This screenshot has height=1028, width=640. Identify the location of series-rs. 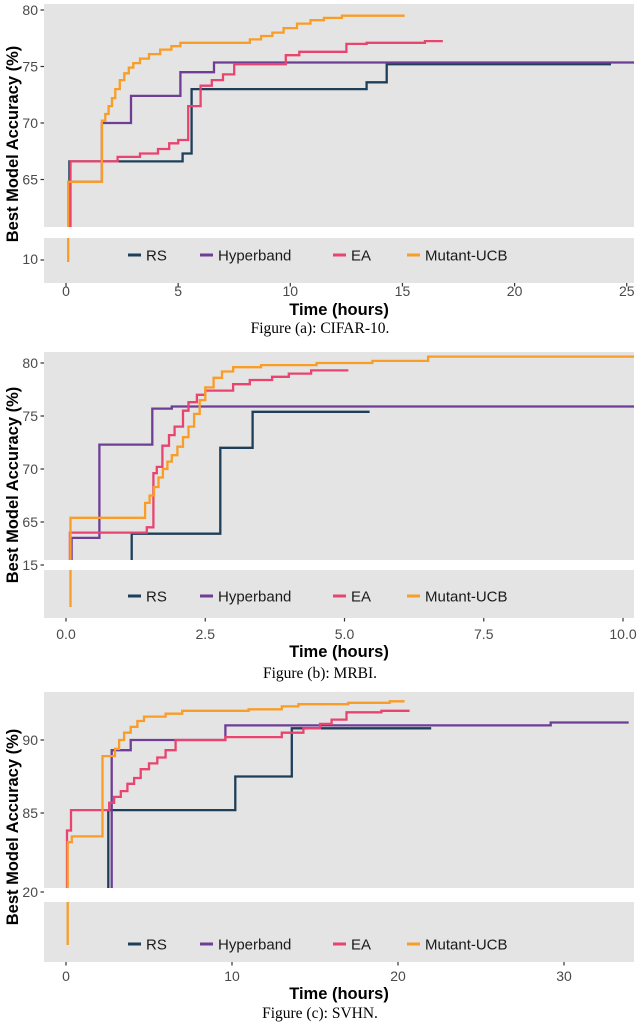
(339, 145).